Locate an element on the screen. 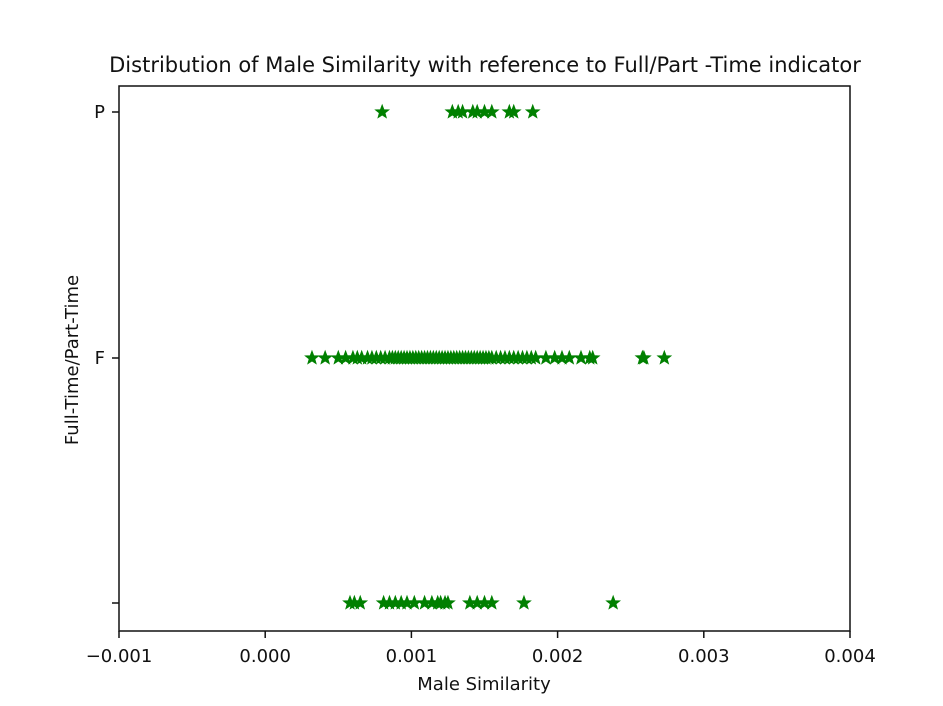 This screenshot has height=706, width=943. x-tick-label: 0.003 is located at coordinates (704, 656).